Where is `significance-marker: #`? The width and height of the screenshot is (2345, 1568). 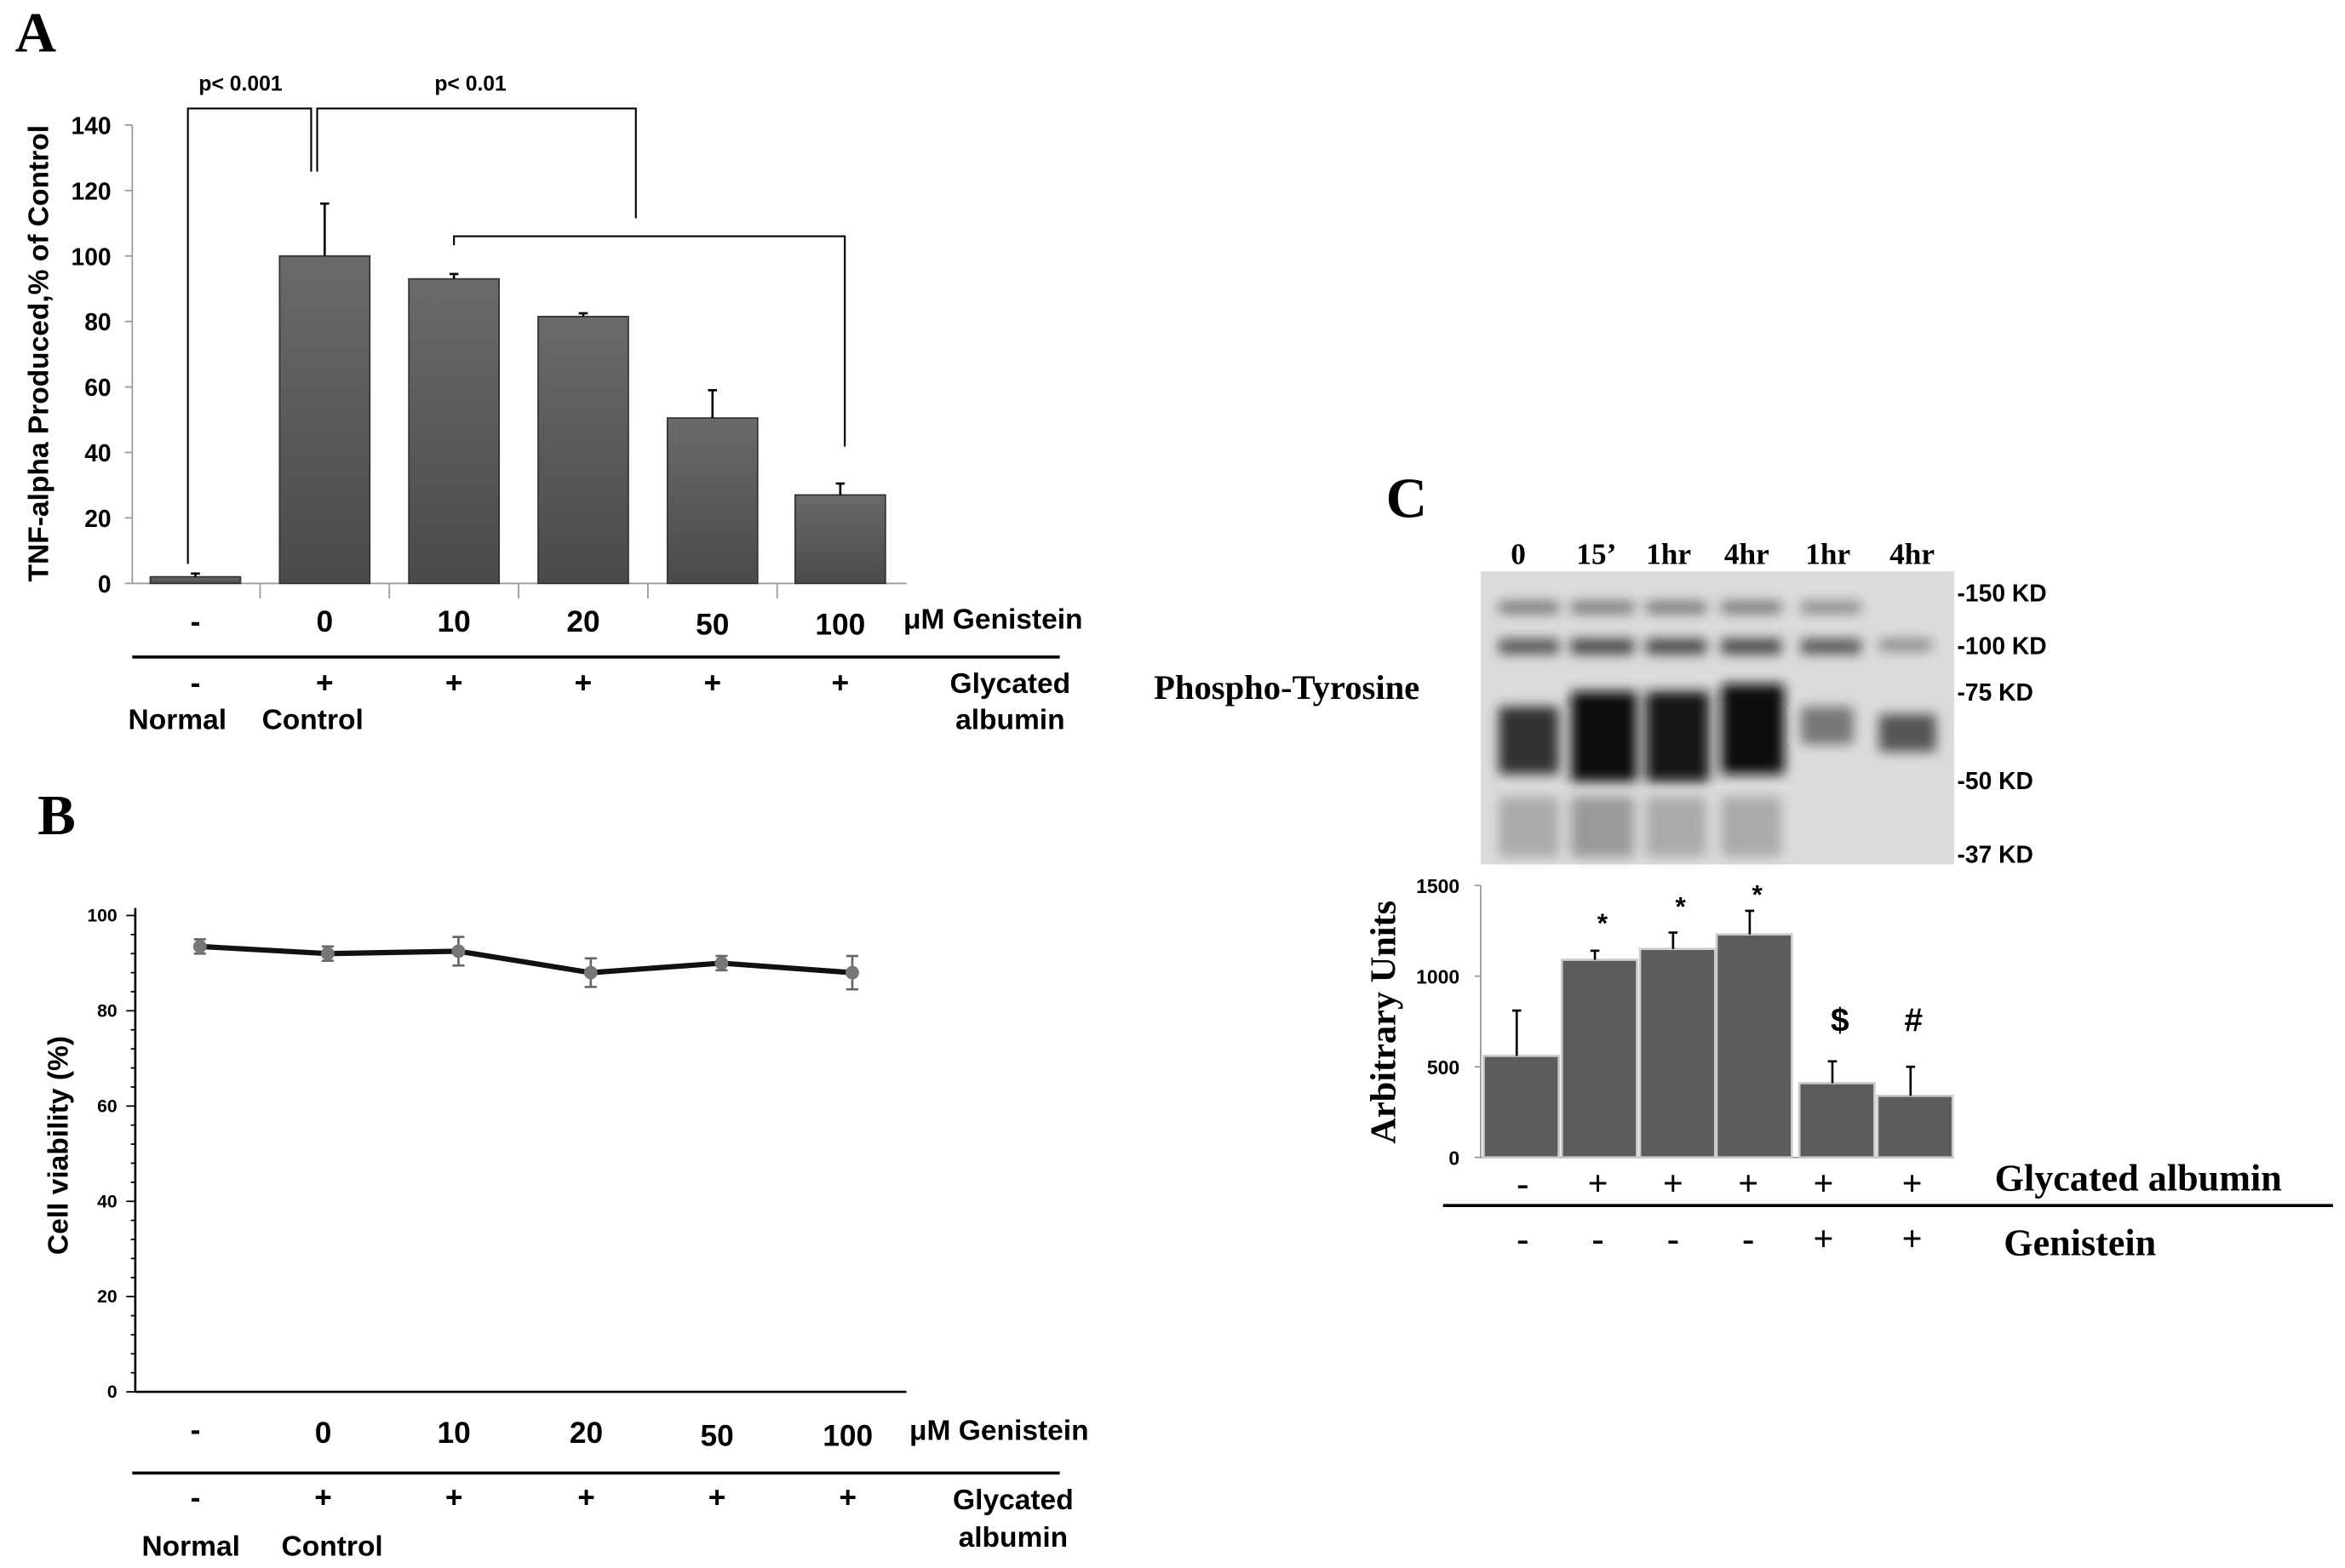
significance-marker: # is located at coordinates (1914, 1021).